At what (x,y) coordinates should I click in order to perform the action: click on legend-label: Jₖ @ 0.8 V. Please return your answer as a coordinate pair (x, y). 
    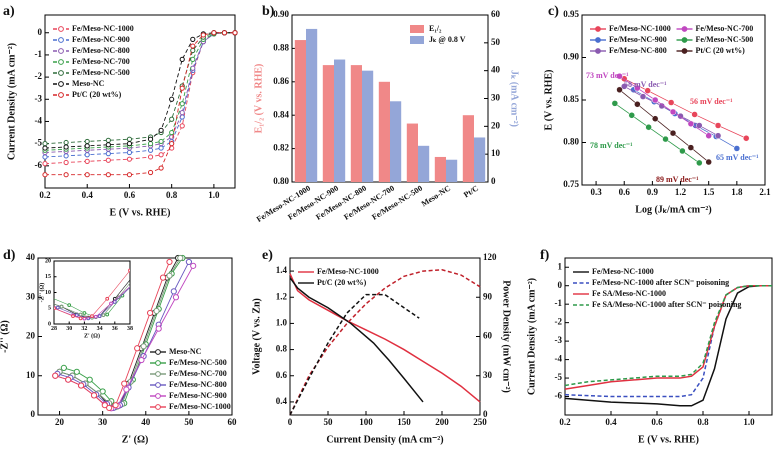
    Looking at the image, I should click on (447, 39).